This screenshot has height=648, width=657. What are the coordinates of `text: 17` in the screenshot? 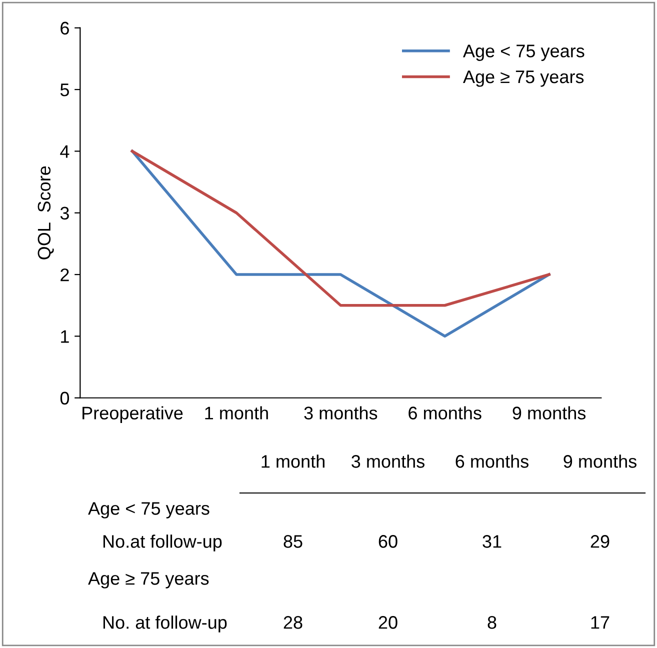 It's located at (600, 622).